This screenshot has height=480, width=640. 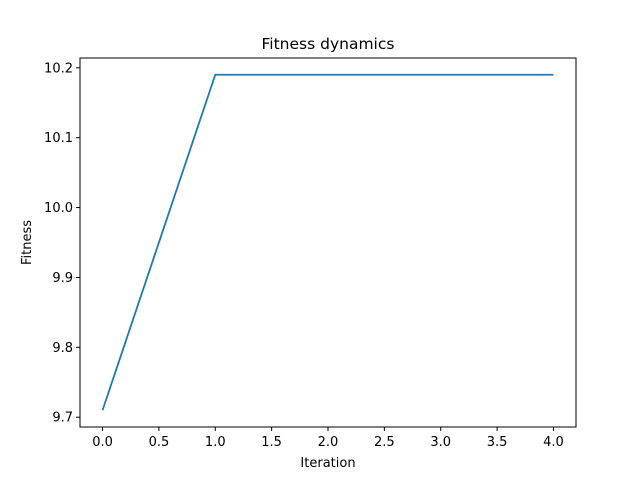 I want to click on x-tick-label: 3.5, so click(x=497, y=442).